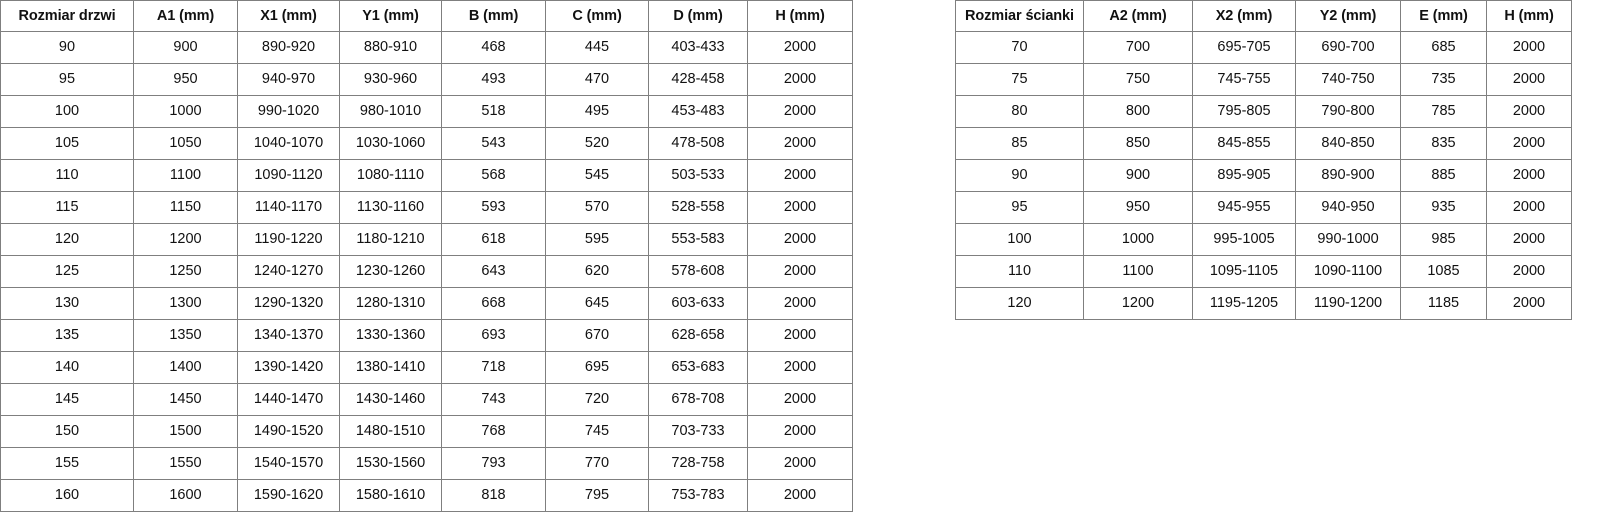 Image resolution: width=1600 pixels, height=514 pixels. What do you see at coordinates (390, 111) in the screenshot?
I see `table-cell: 980-1010` at bounding box center [390, 111].